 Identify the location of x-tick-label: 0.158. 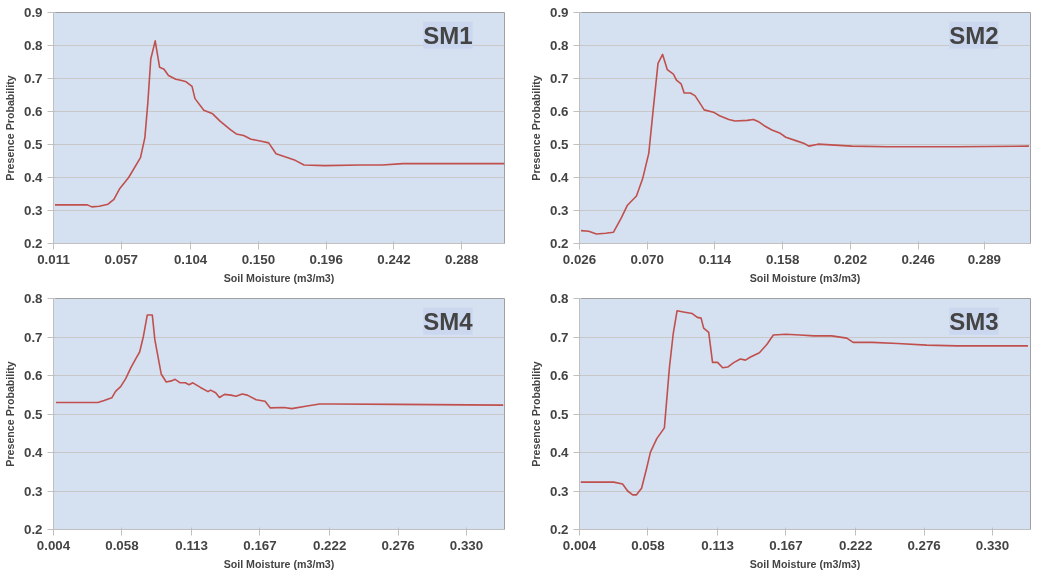
(783, 259).